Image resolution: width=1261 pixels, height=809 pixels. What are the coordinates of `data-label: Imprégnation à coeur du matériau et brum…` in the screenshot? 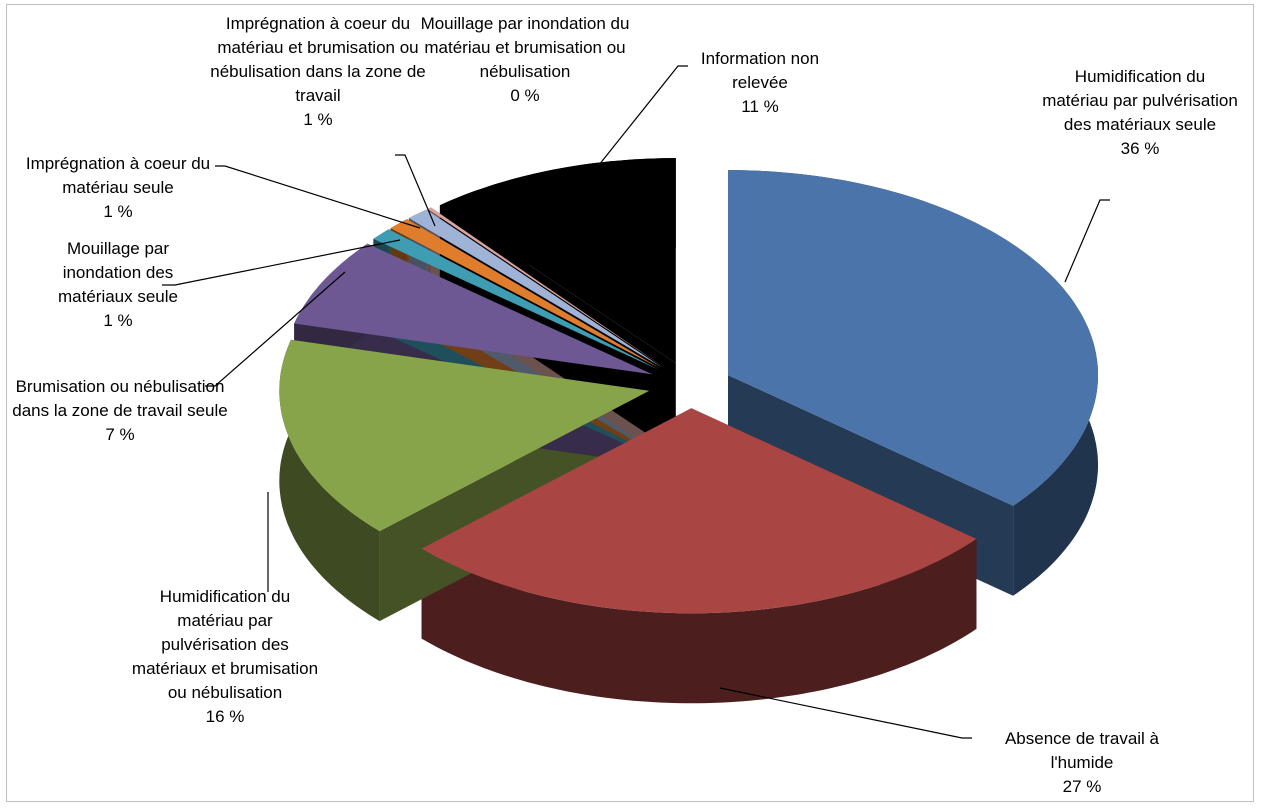 It's located at (318, 72).